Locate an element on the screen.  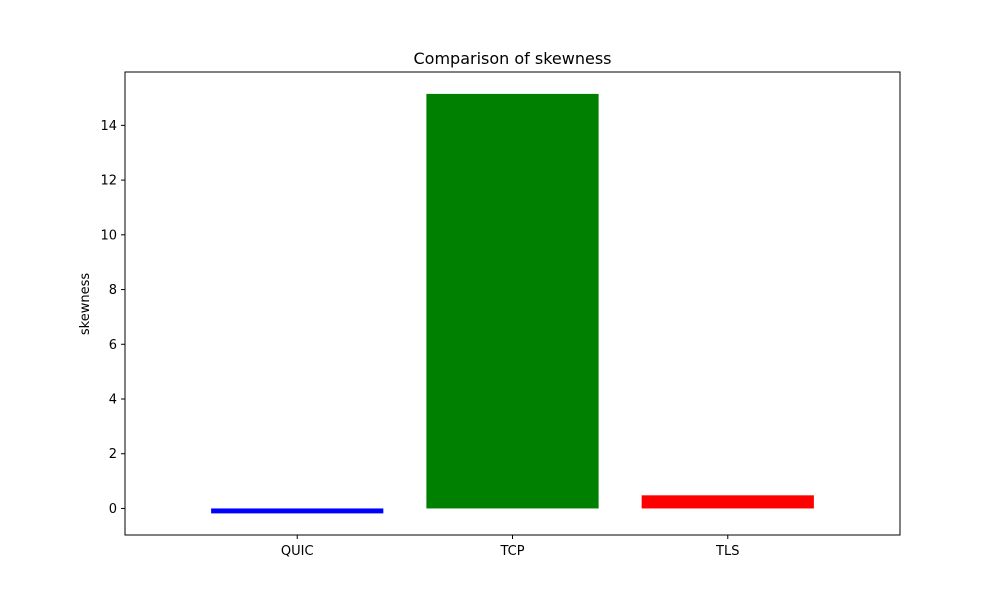
x-tick-label: QUIC is located at coordinates (297, 551).